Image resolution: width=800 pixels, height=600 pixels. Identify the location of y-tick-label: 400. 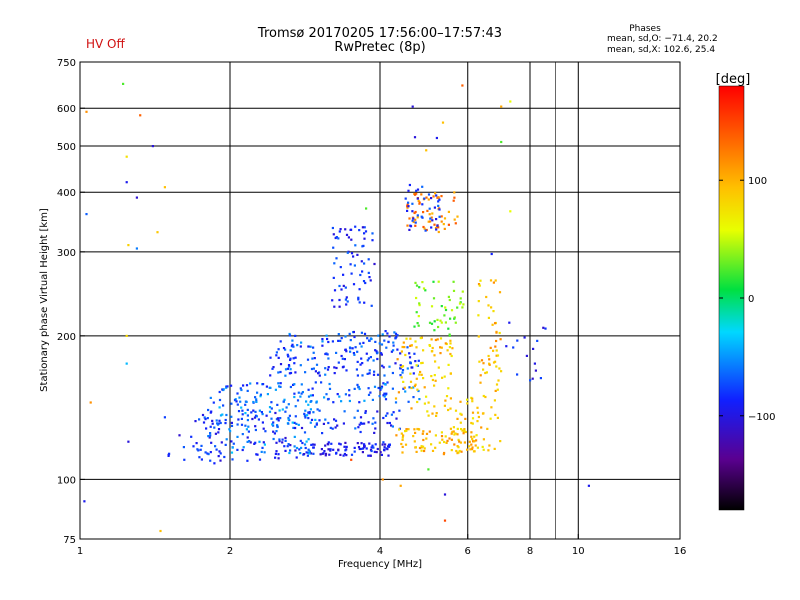
(66, 193).